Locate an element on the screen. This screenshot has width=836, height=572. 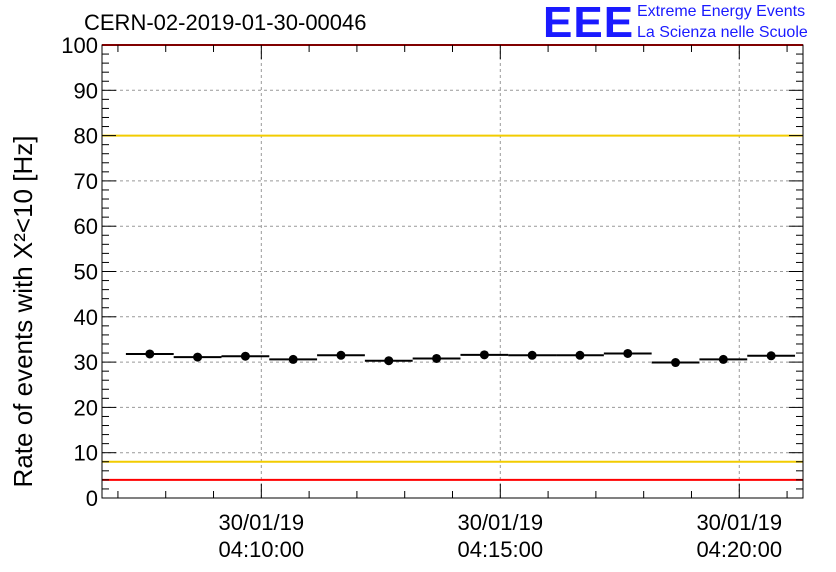
y-axis-title: Rate of events with X²<10 [Hz] is located at coordinates (23, 312).